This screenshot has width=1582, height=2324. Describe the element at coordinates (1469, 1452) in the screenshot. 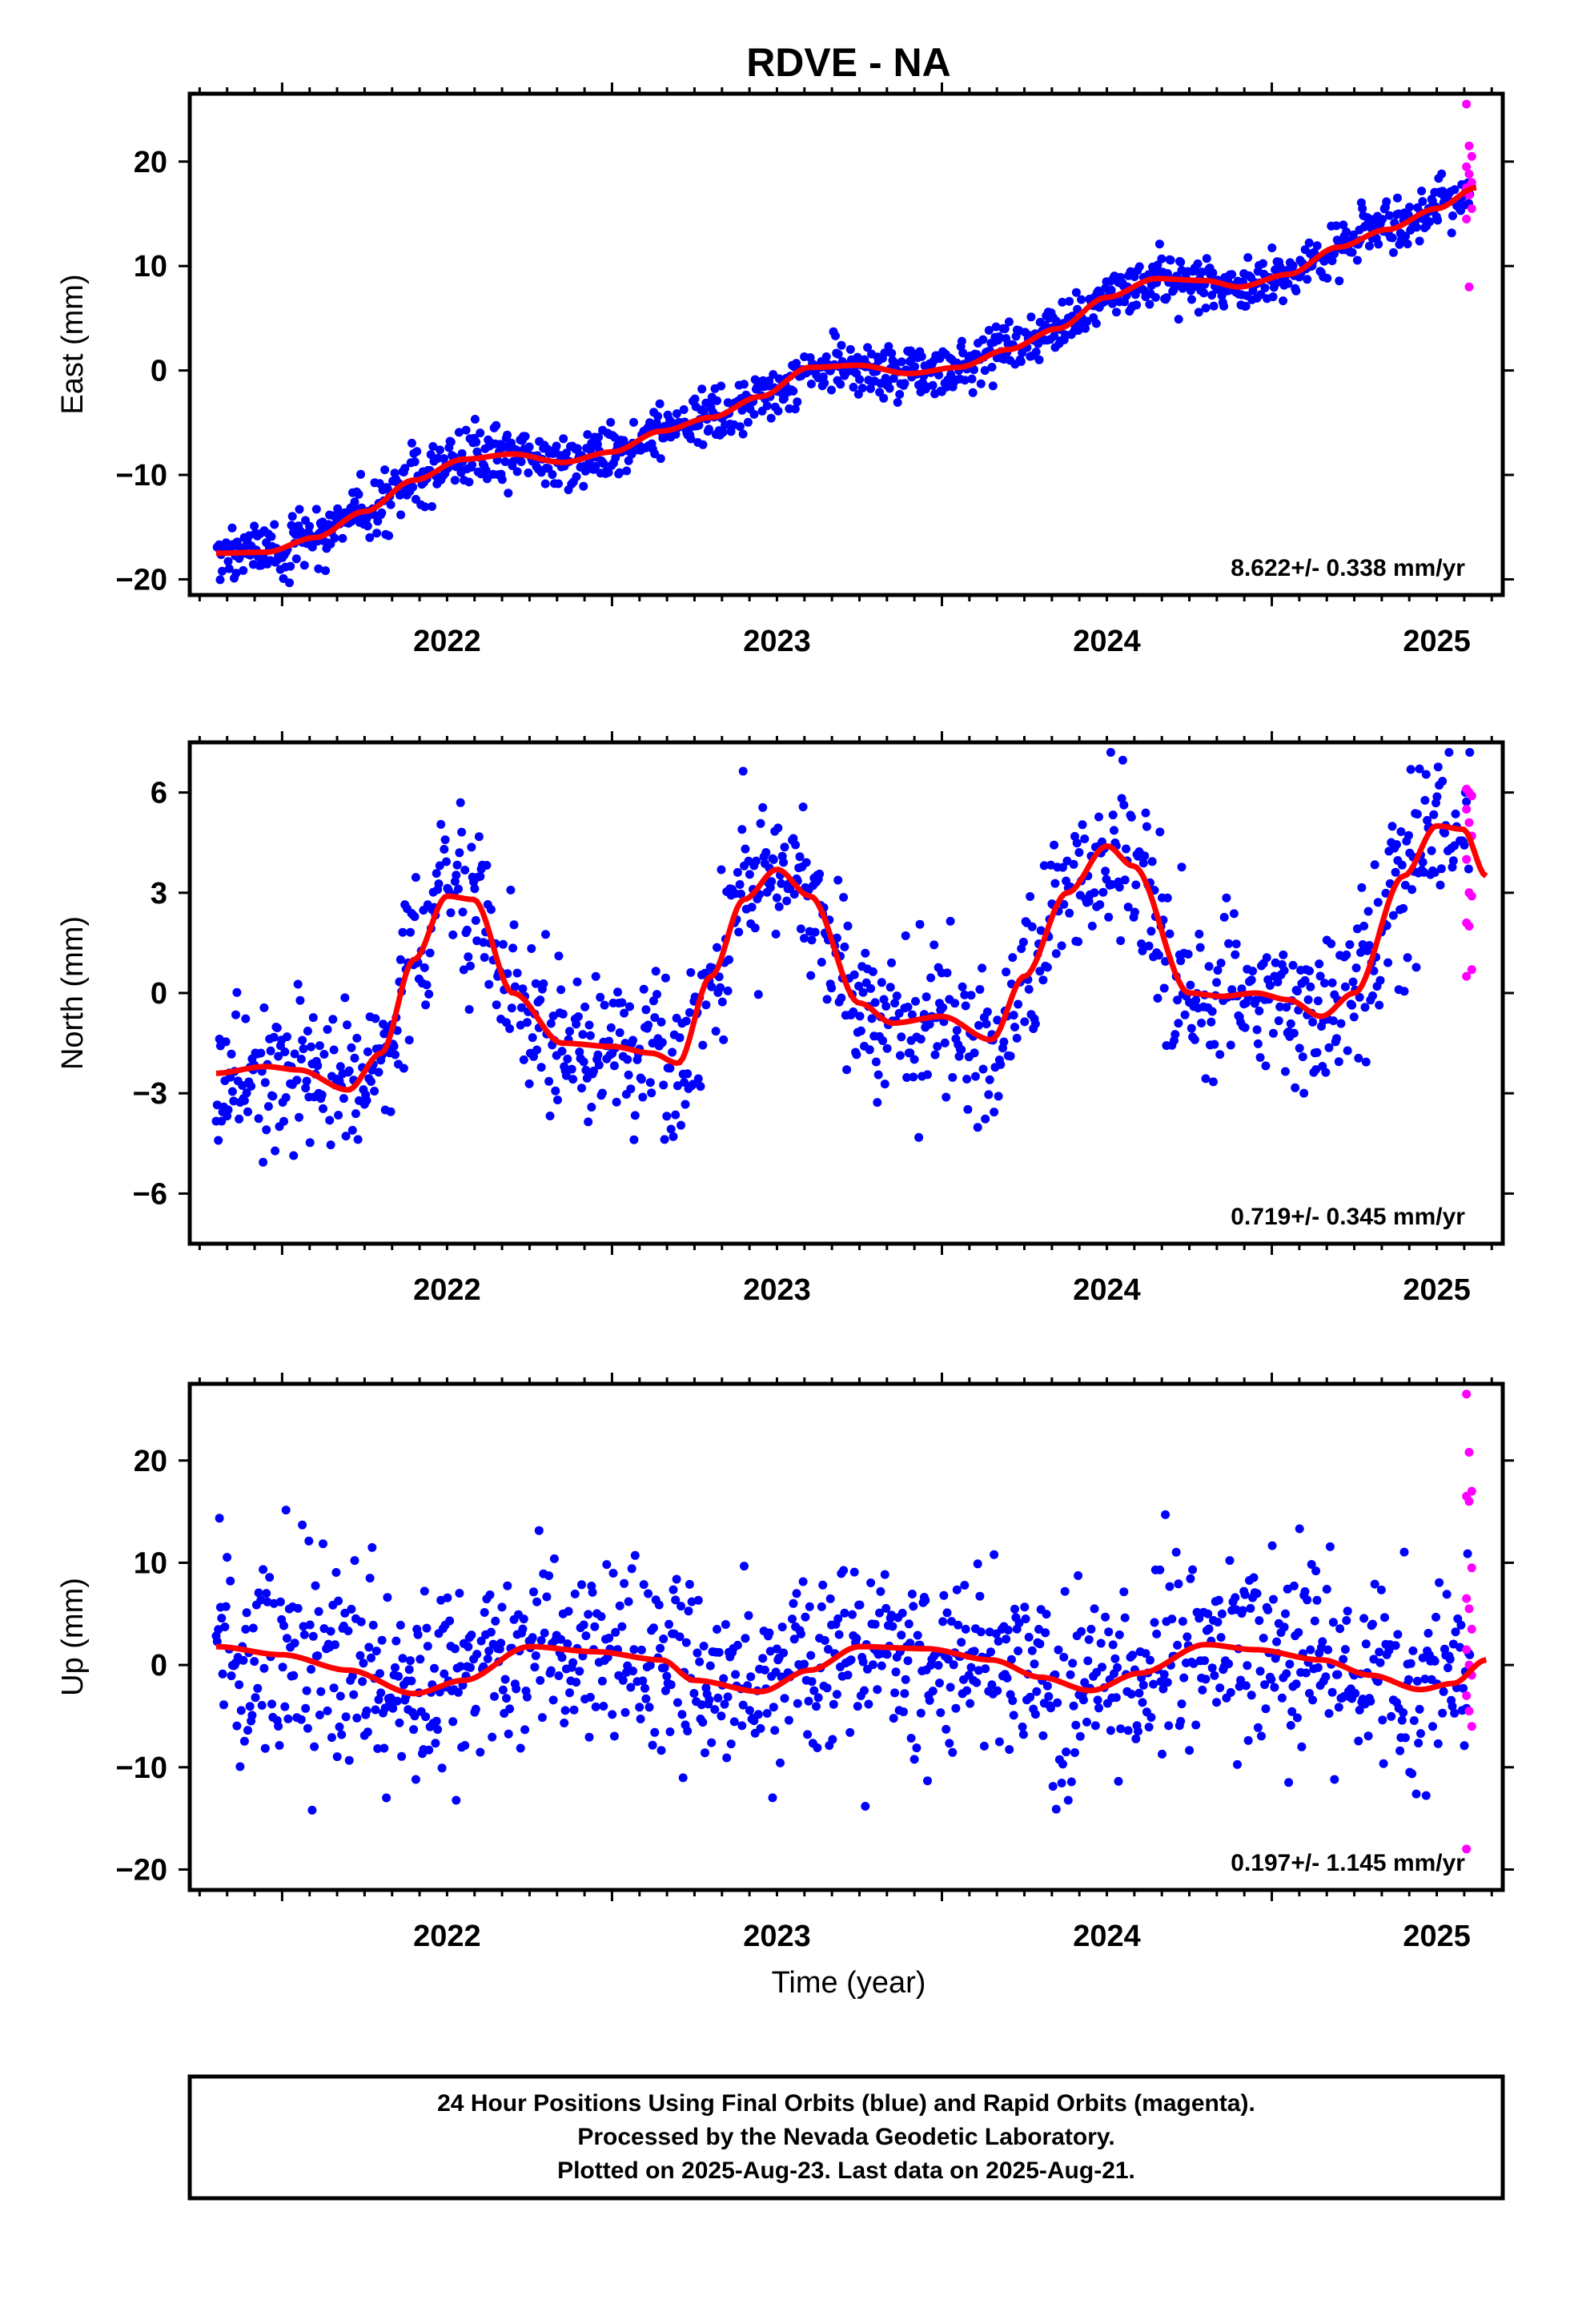

I see `up-rapid-point` at that location.